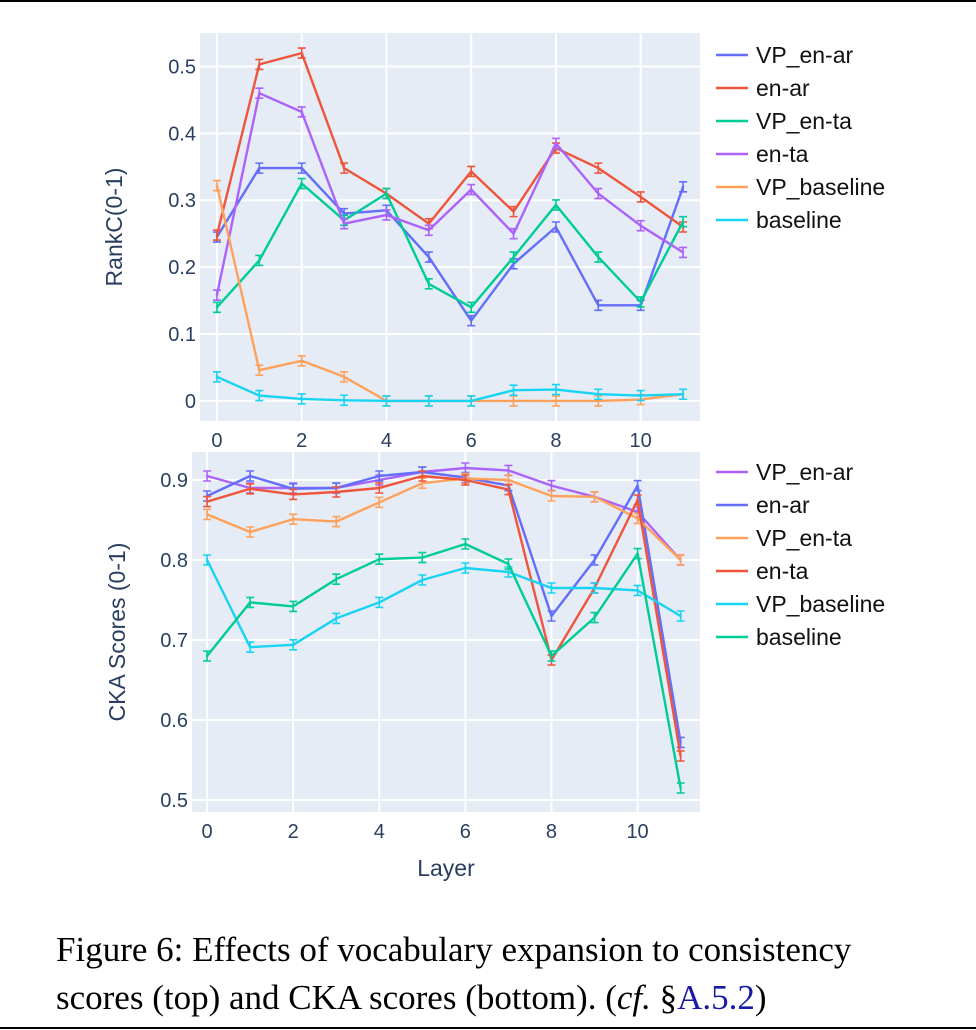 This screenshot has width=976, height=1030. What do you see at coordinates (716, 997) in the screenshot?
I see `caption-section-link: A.5.2` at bounding box center [716, 997].